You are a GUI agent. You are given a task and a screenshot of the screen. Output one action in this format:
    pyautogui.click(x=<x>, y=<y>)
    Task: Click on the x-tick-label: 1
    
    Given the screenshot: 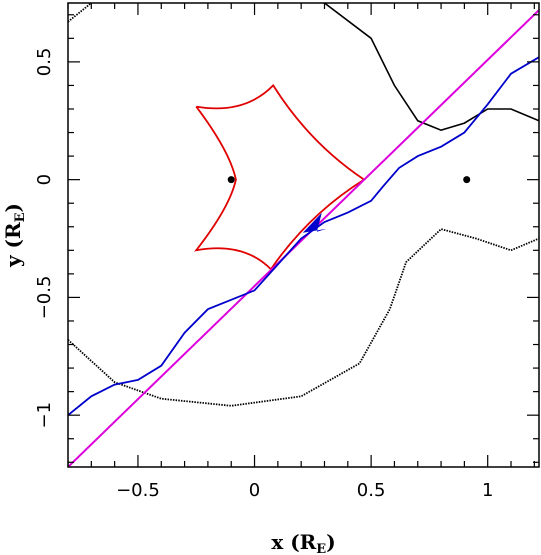 What is the action you would take?
    pyautogui.click(x=487, y=490)
    